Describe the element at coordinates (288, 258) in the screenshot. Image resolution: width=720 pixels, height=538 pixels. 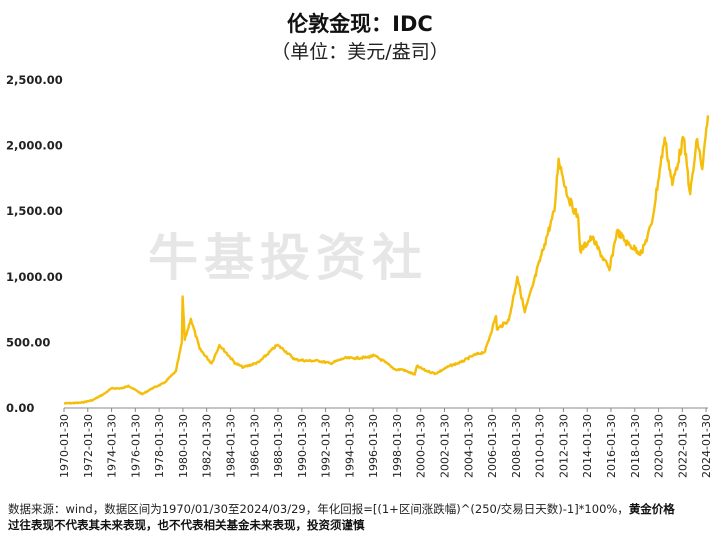
I see `watermark-logo: 牛基投资社` at that location.